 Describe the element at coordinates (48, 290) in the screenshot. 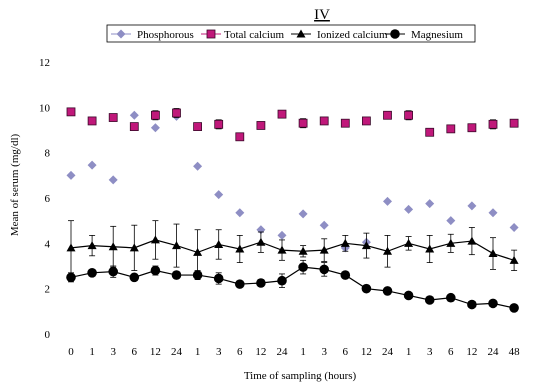

I see `y-tick-label-1: 2` at that location.